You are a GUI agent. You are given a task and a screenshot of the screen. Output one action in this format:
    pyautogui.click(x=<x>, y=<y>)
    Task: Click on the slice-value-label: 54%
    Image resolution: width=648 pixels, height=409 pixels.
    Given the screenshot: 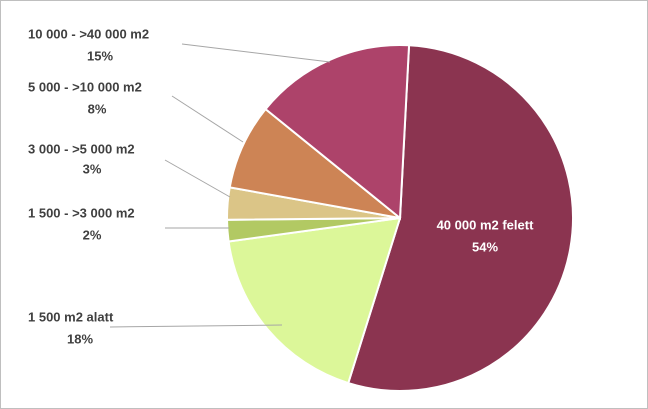 What is the action you would take?
    pyautogui.click(x=485, y=246)
    